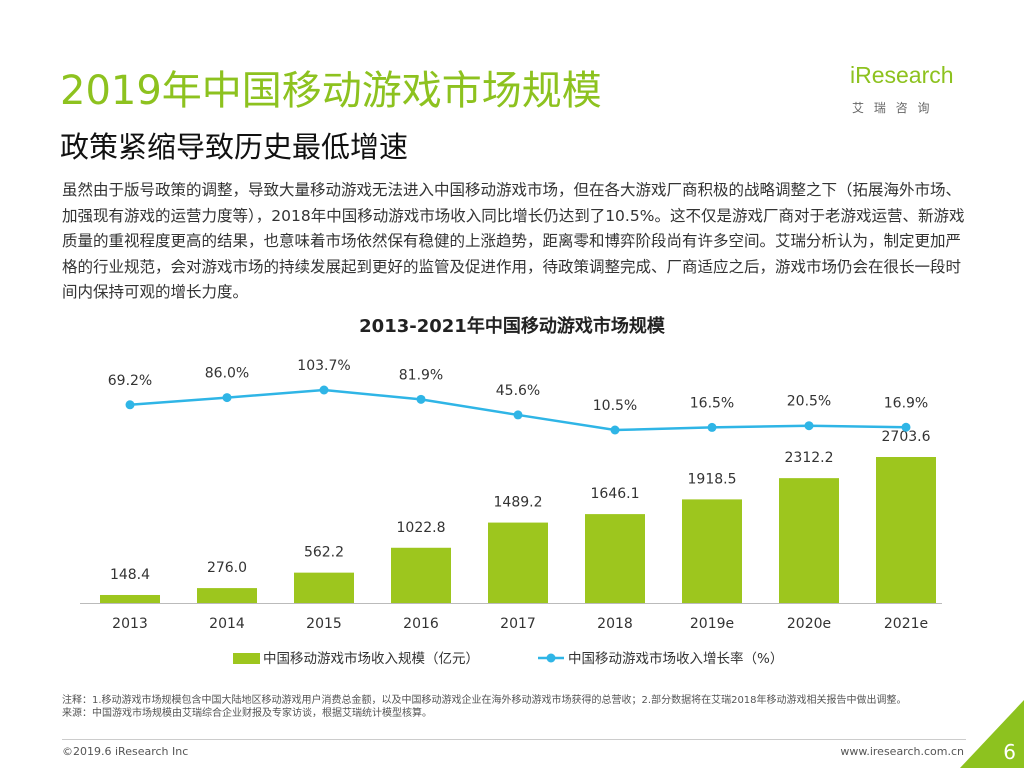 Image resolution: width=1024 pixels, height=768 pixels. What do you see at coordinates (675, 658) in the screenshot?
I see `legend-label: 中国移动游戏市场收入增长率（%）` at bounding box center [675, 658].